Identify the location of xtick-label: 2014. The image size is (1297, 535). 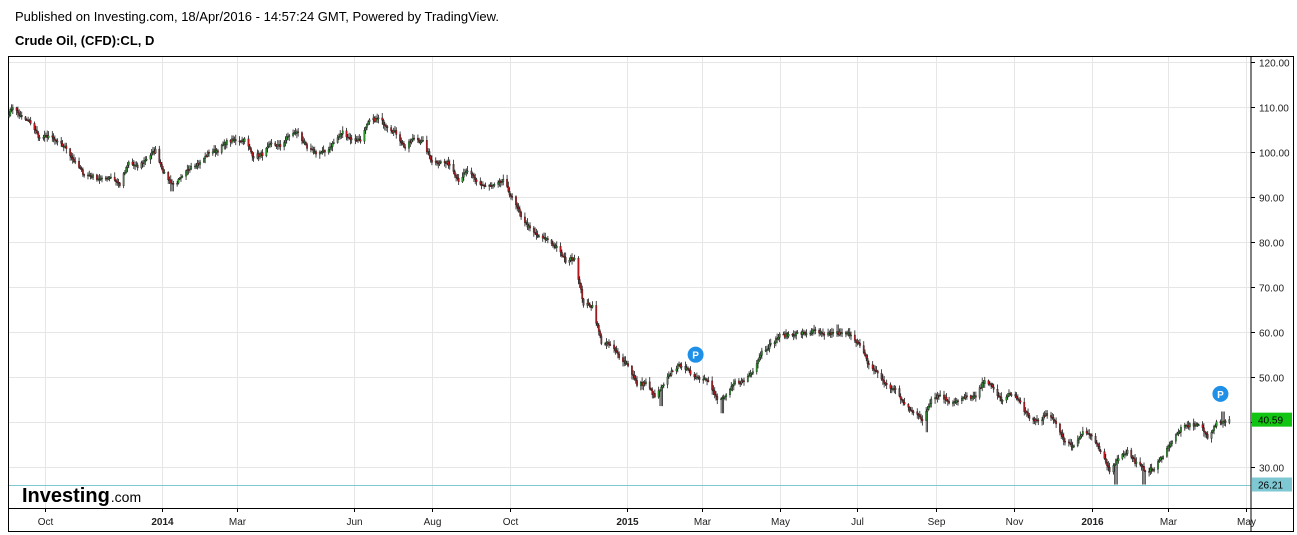
(162, 522).